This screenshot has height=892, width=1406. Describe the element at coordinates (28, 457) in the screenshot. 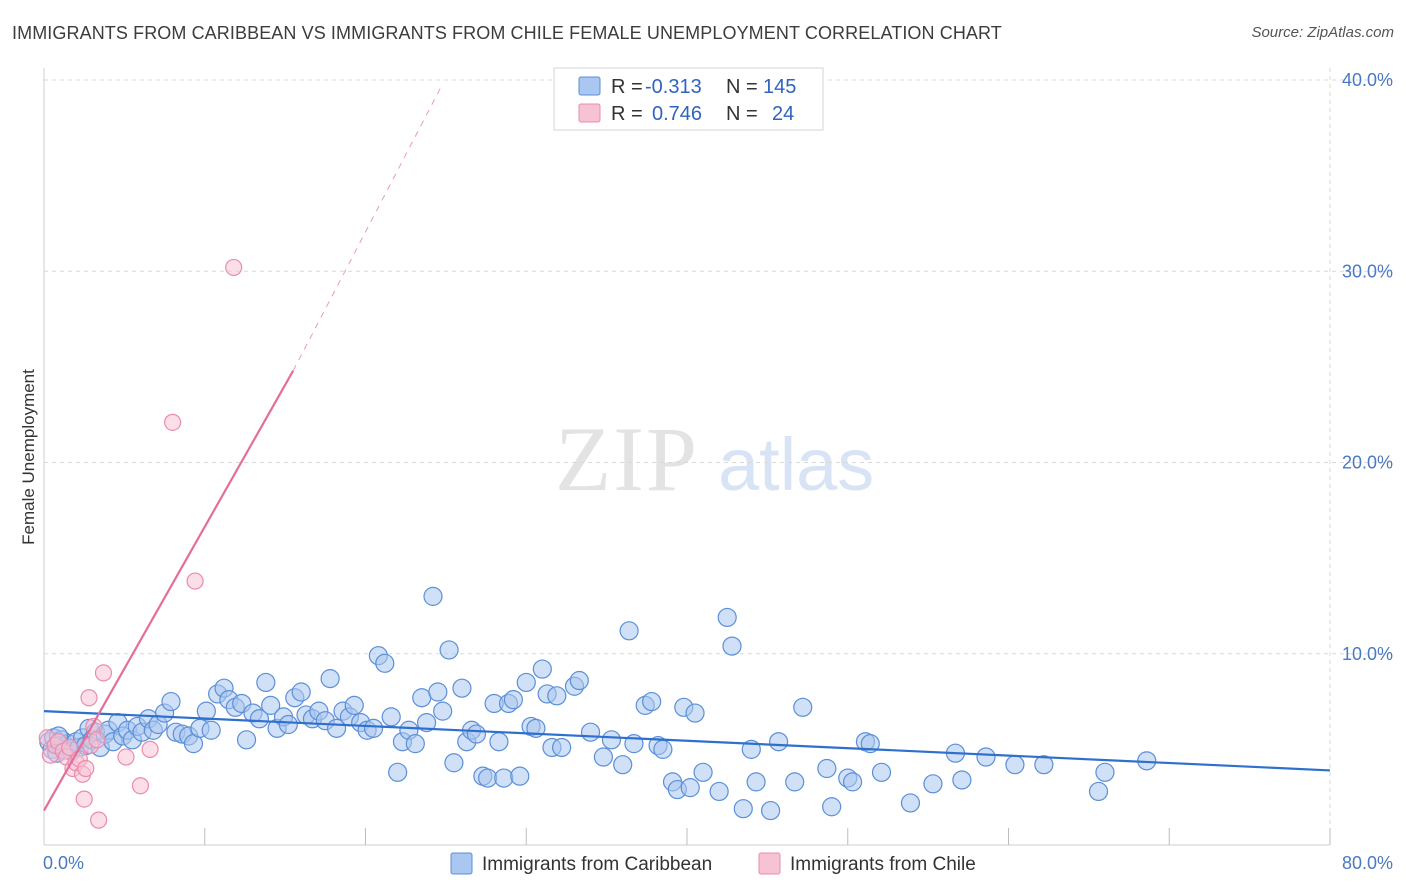

I see `y-axis-label: Female Unemployment` at that location.